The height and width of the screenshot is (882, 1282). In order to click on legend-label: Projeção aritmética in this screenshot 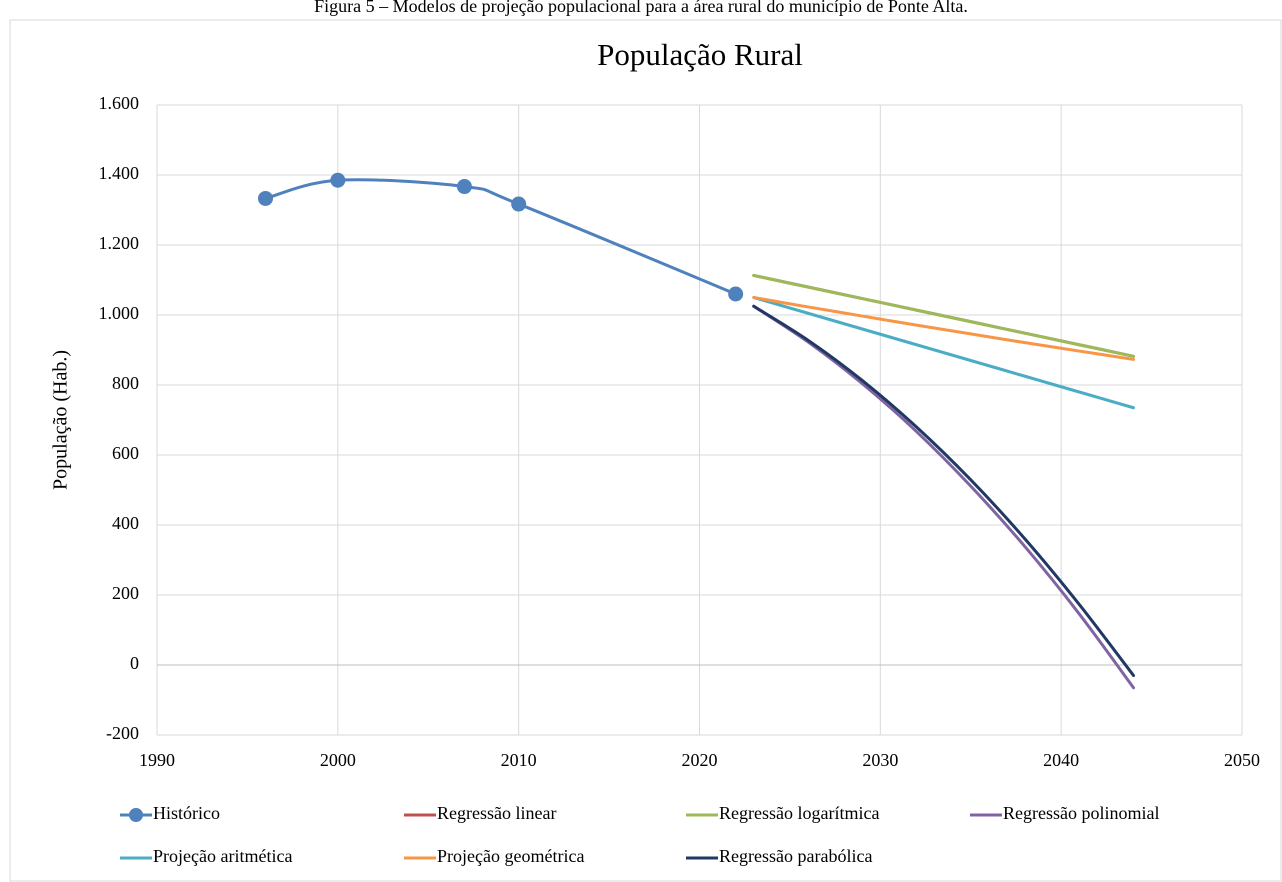, I will do `click(222, 856)`.